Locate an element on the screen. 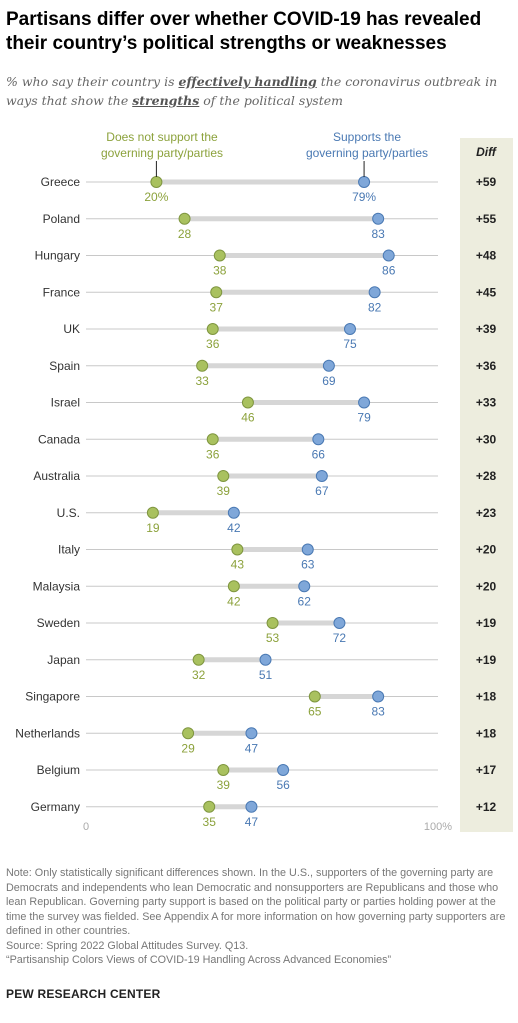 The width and height of the screenshot is (518, 1023). legend-support-line1: Supports the is located at coordinates (367, 137).